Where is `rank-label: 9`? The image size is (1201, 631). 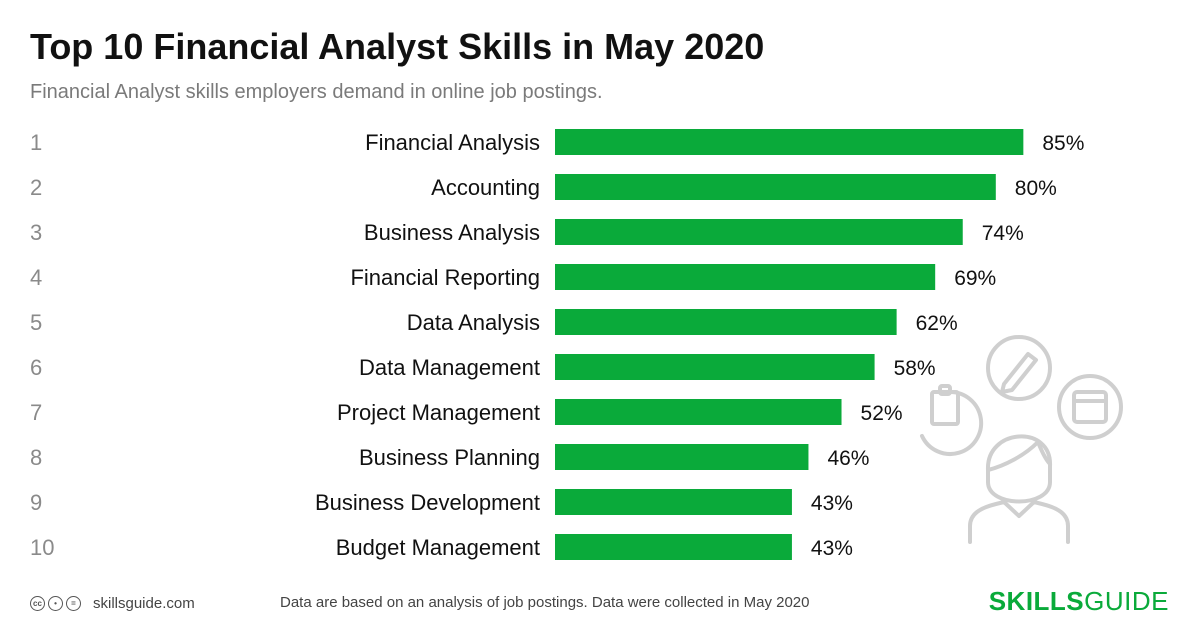 rank-label: 9 is located at coordinates (36, 502).